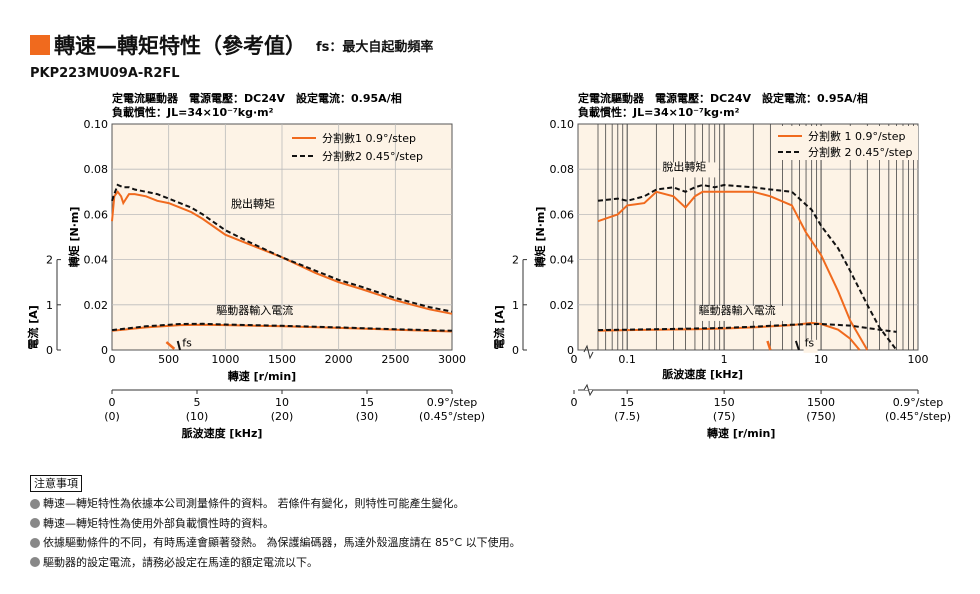 This screenshot has width=980, height=594. What do you see at coordinates (918, 359) in the screenshot?
I see `x-tick-label: 100` at bounding box center [918, 359].